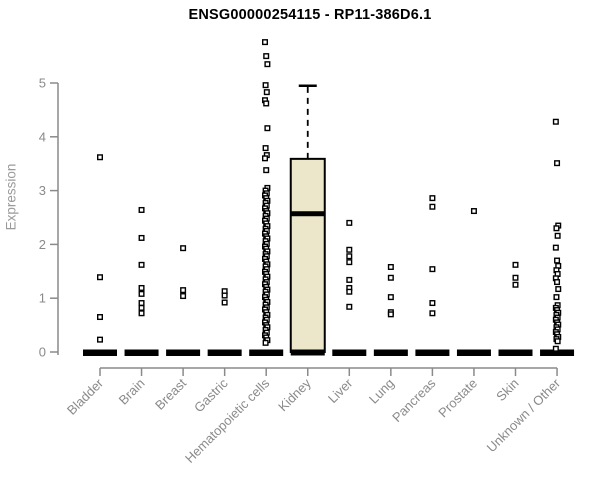  I want to click on x-tick-label: Skin, so click(507, 390).